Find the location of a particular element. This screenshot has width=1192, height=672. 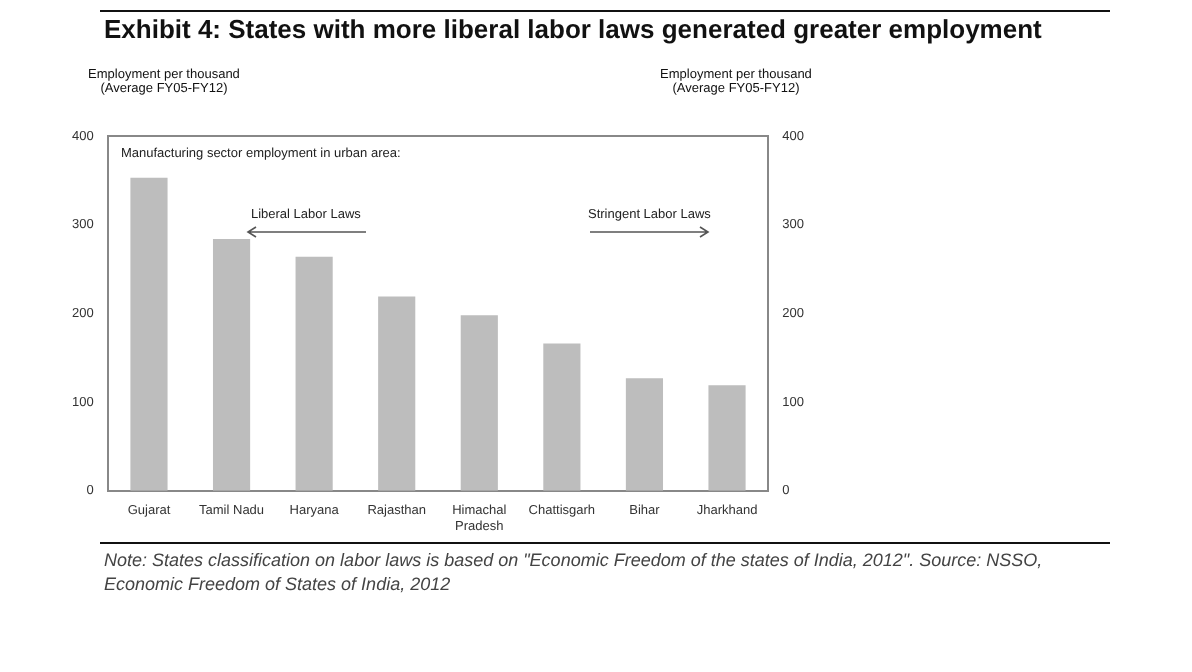

text: Note: States classification on labor laws is based on "Economic Freedom of the states of India, 2012". Source: NSSO, Economic Freedom of States of India, 2012 is located at coordinates (574, 572).